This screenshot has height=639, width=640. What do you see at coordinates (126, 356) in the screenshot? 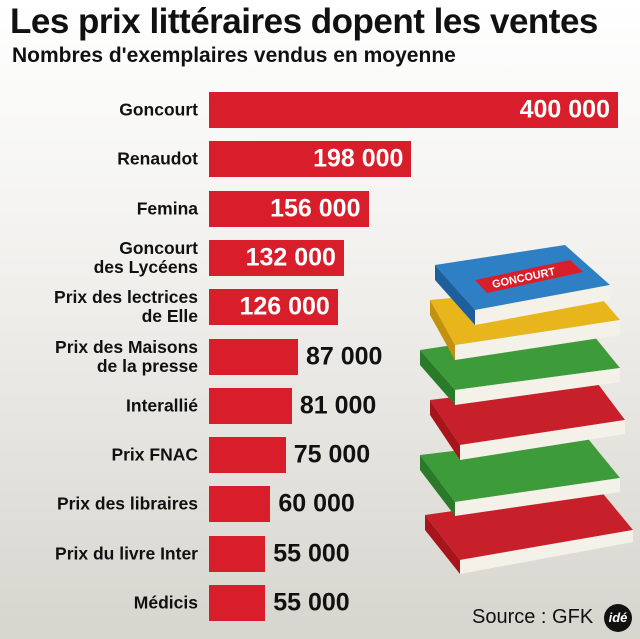
I see `category-label: Prix des Maisons de la presse` at bounding box center [126, 356].